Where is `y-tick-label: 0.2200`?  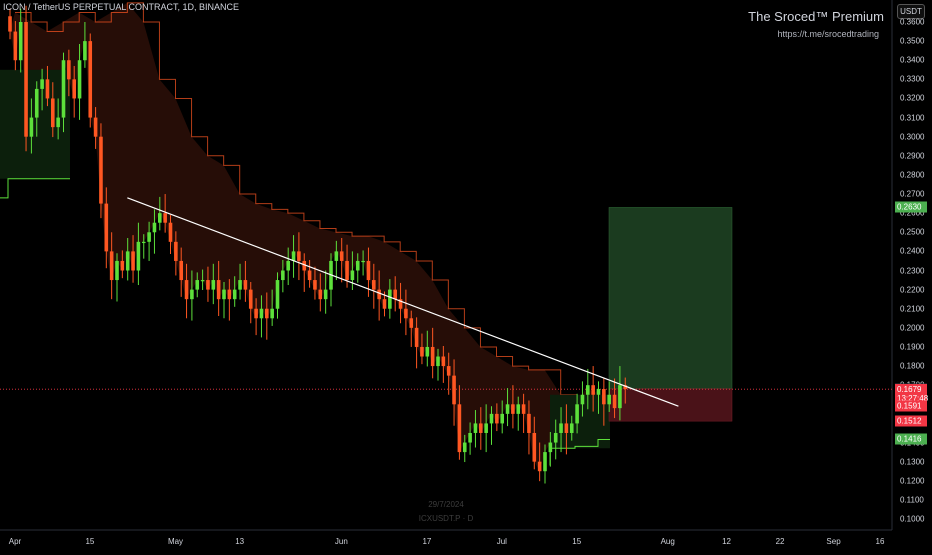
y-tick-label: 0.2200 is located at coordinates (912, 290).